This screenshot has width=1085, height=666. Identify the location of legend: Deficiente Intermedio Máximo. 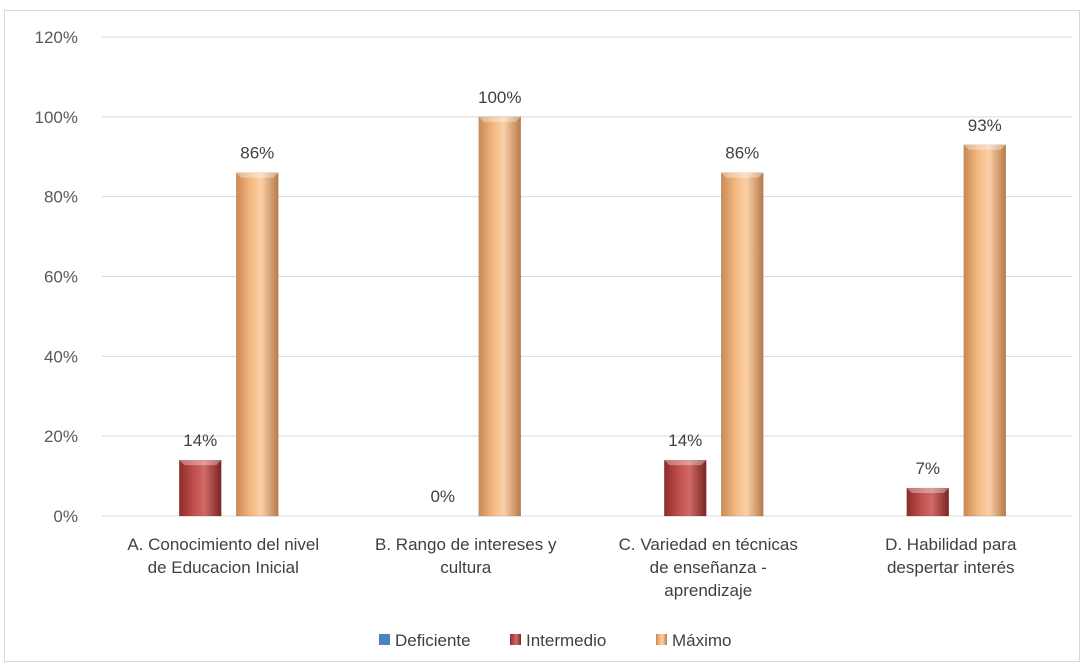
(555, 640).